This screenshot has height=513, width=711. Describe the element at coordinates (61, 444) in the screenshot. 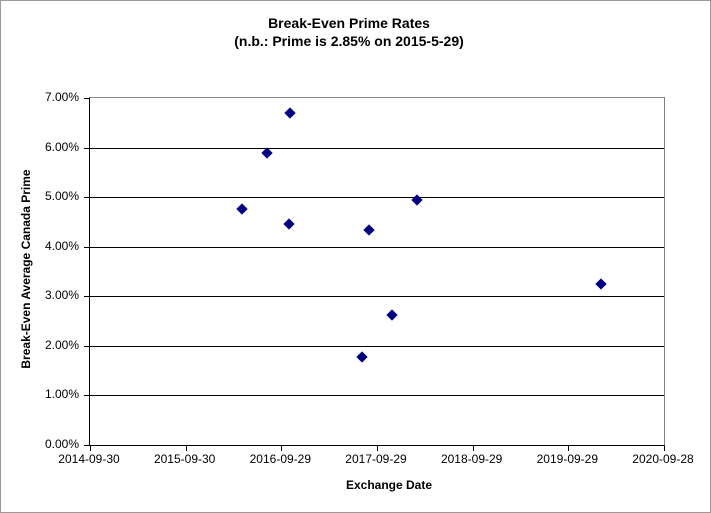

I see `y-tick-label: 0.00%` at that location.